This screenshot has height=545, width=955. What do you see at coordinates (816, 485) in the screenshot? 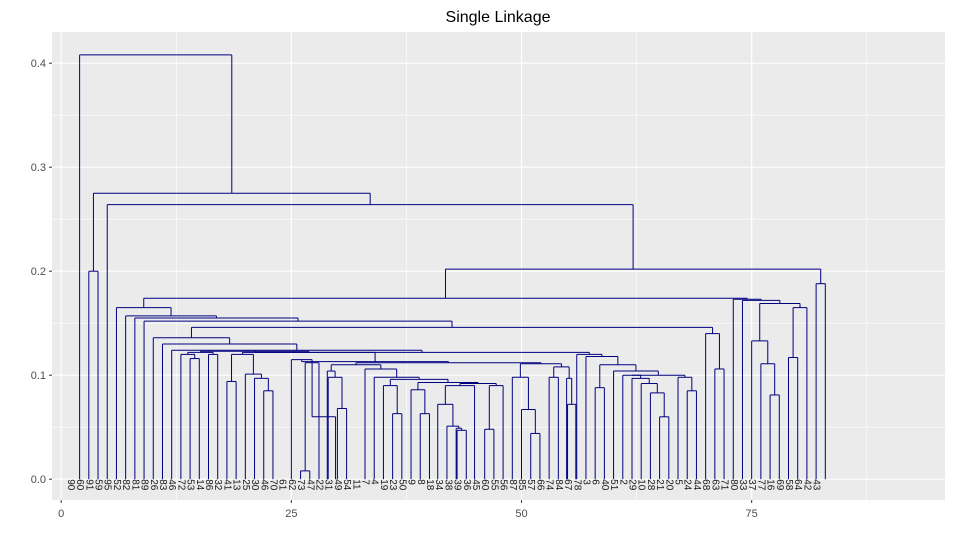
I see `leaf-label: 43` at bounding box center [816, 485].